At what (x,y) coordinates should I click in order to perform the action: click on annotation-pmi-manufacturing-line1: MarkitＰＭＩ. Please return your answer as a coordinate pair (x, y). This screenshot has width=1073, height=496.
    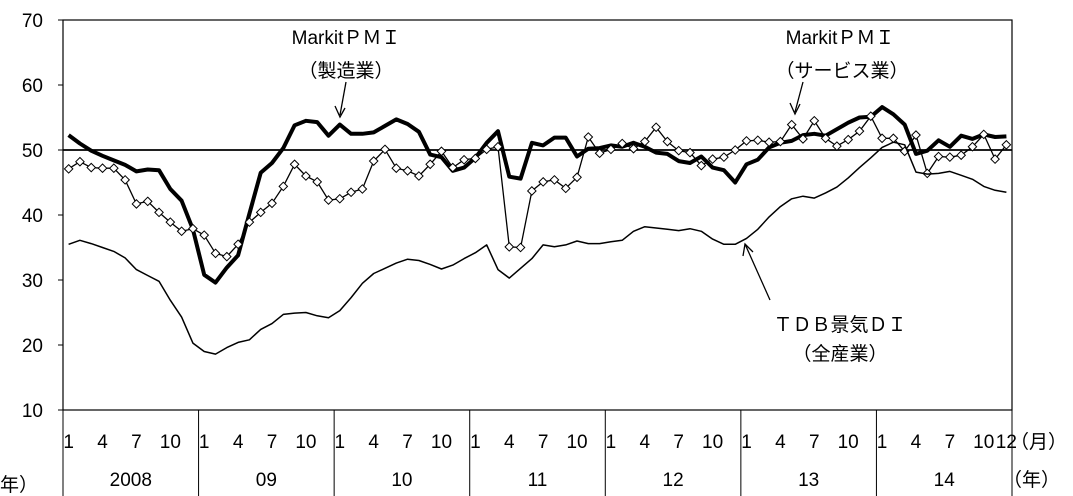
    Looking at the image, I should click on (346, 38).